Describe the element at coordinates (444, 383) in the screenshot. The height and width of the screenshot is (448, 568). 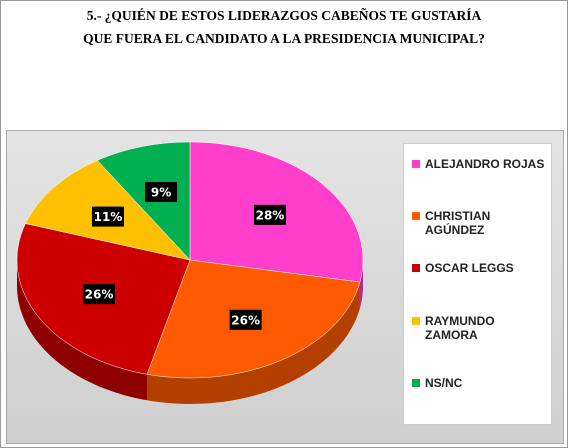
I see `legend-label: NS/NC` at that location.